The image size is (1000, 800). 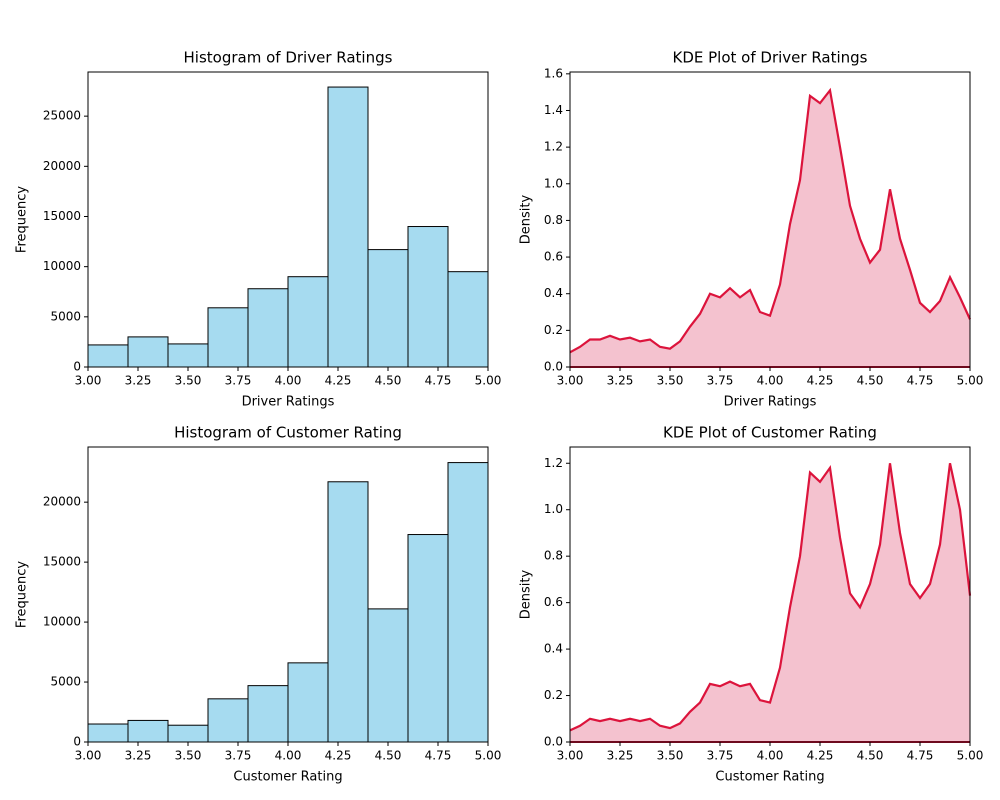 What do you see at coordinates (288, 58) in the screenshot?
I see `chart-title: Histogram of Driver Ratings` at bounding box center [288, 58].